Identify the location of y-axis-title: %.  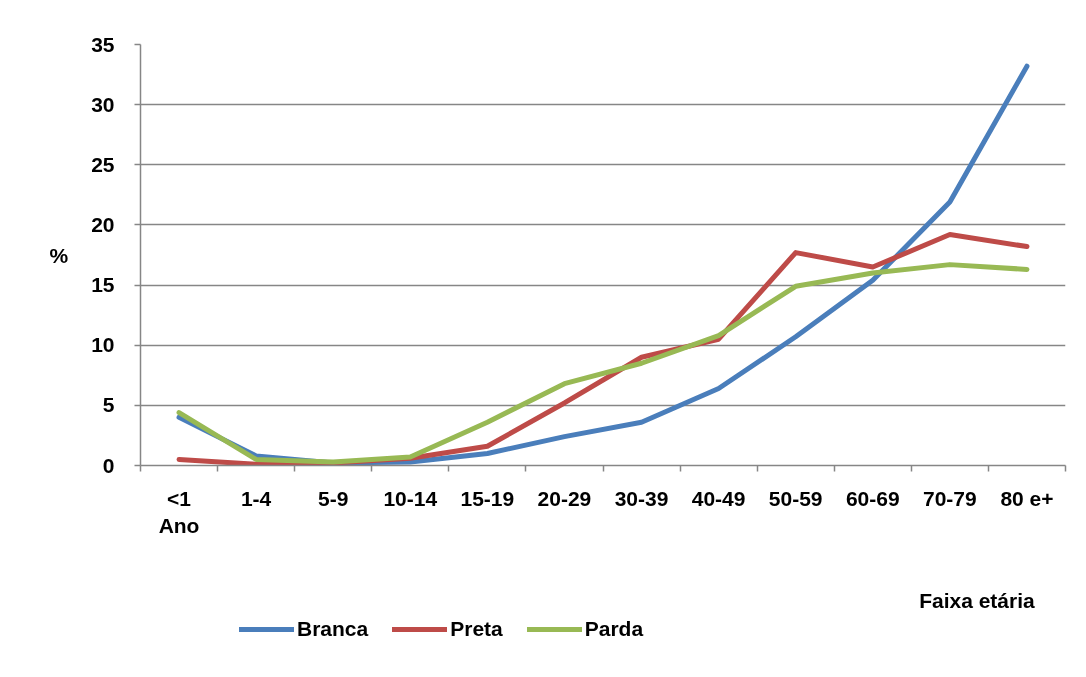
(59, 255).